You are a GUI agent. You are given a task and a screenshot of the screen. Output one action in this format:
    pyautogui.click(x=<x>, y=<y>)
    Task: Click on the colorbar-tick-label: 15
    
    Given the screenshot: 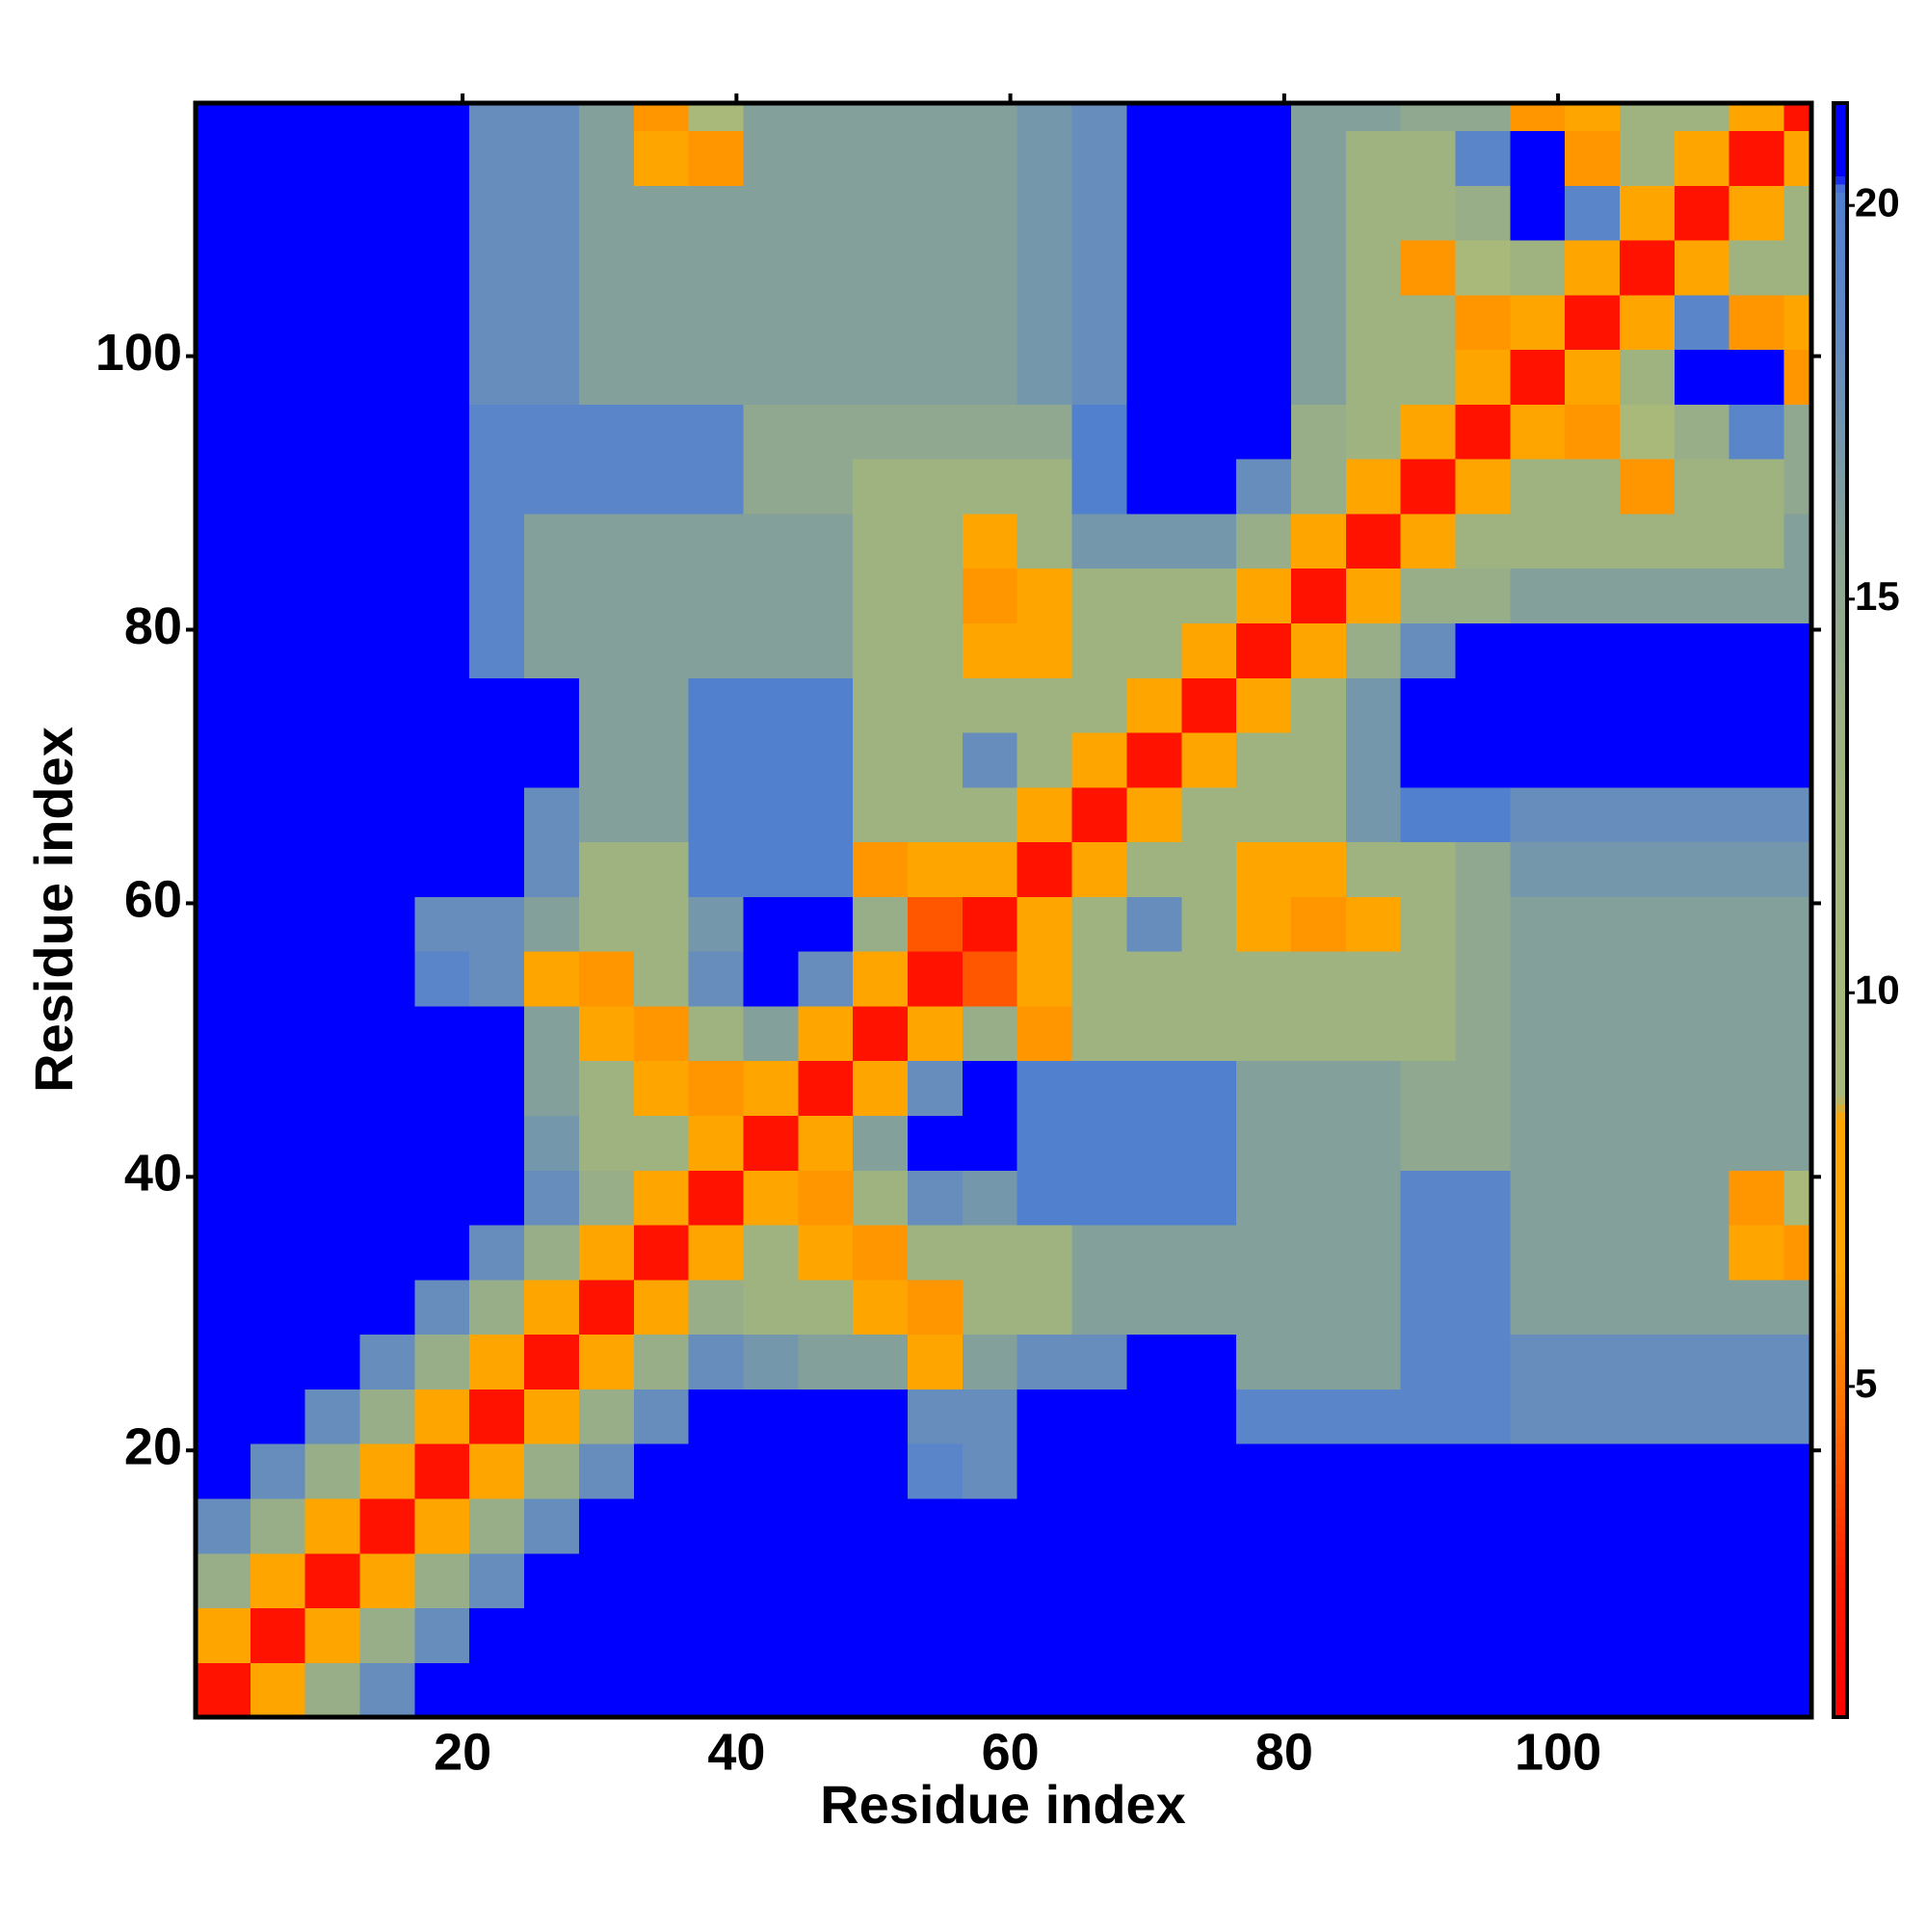 What is the action you would take?
    pyautogui.click(x=1878, y=596)
    